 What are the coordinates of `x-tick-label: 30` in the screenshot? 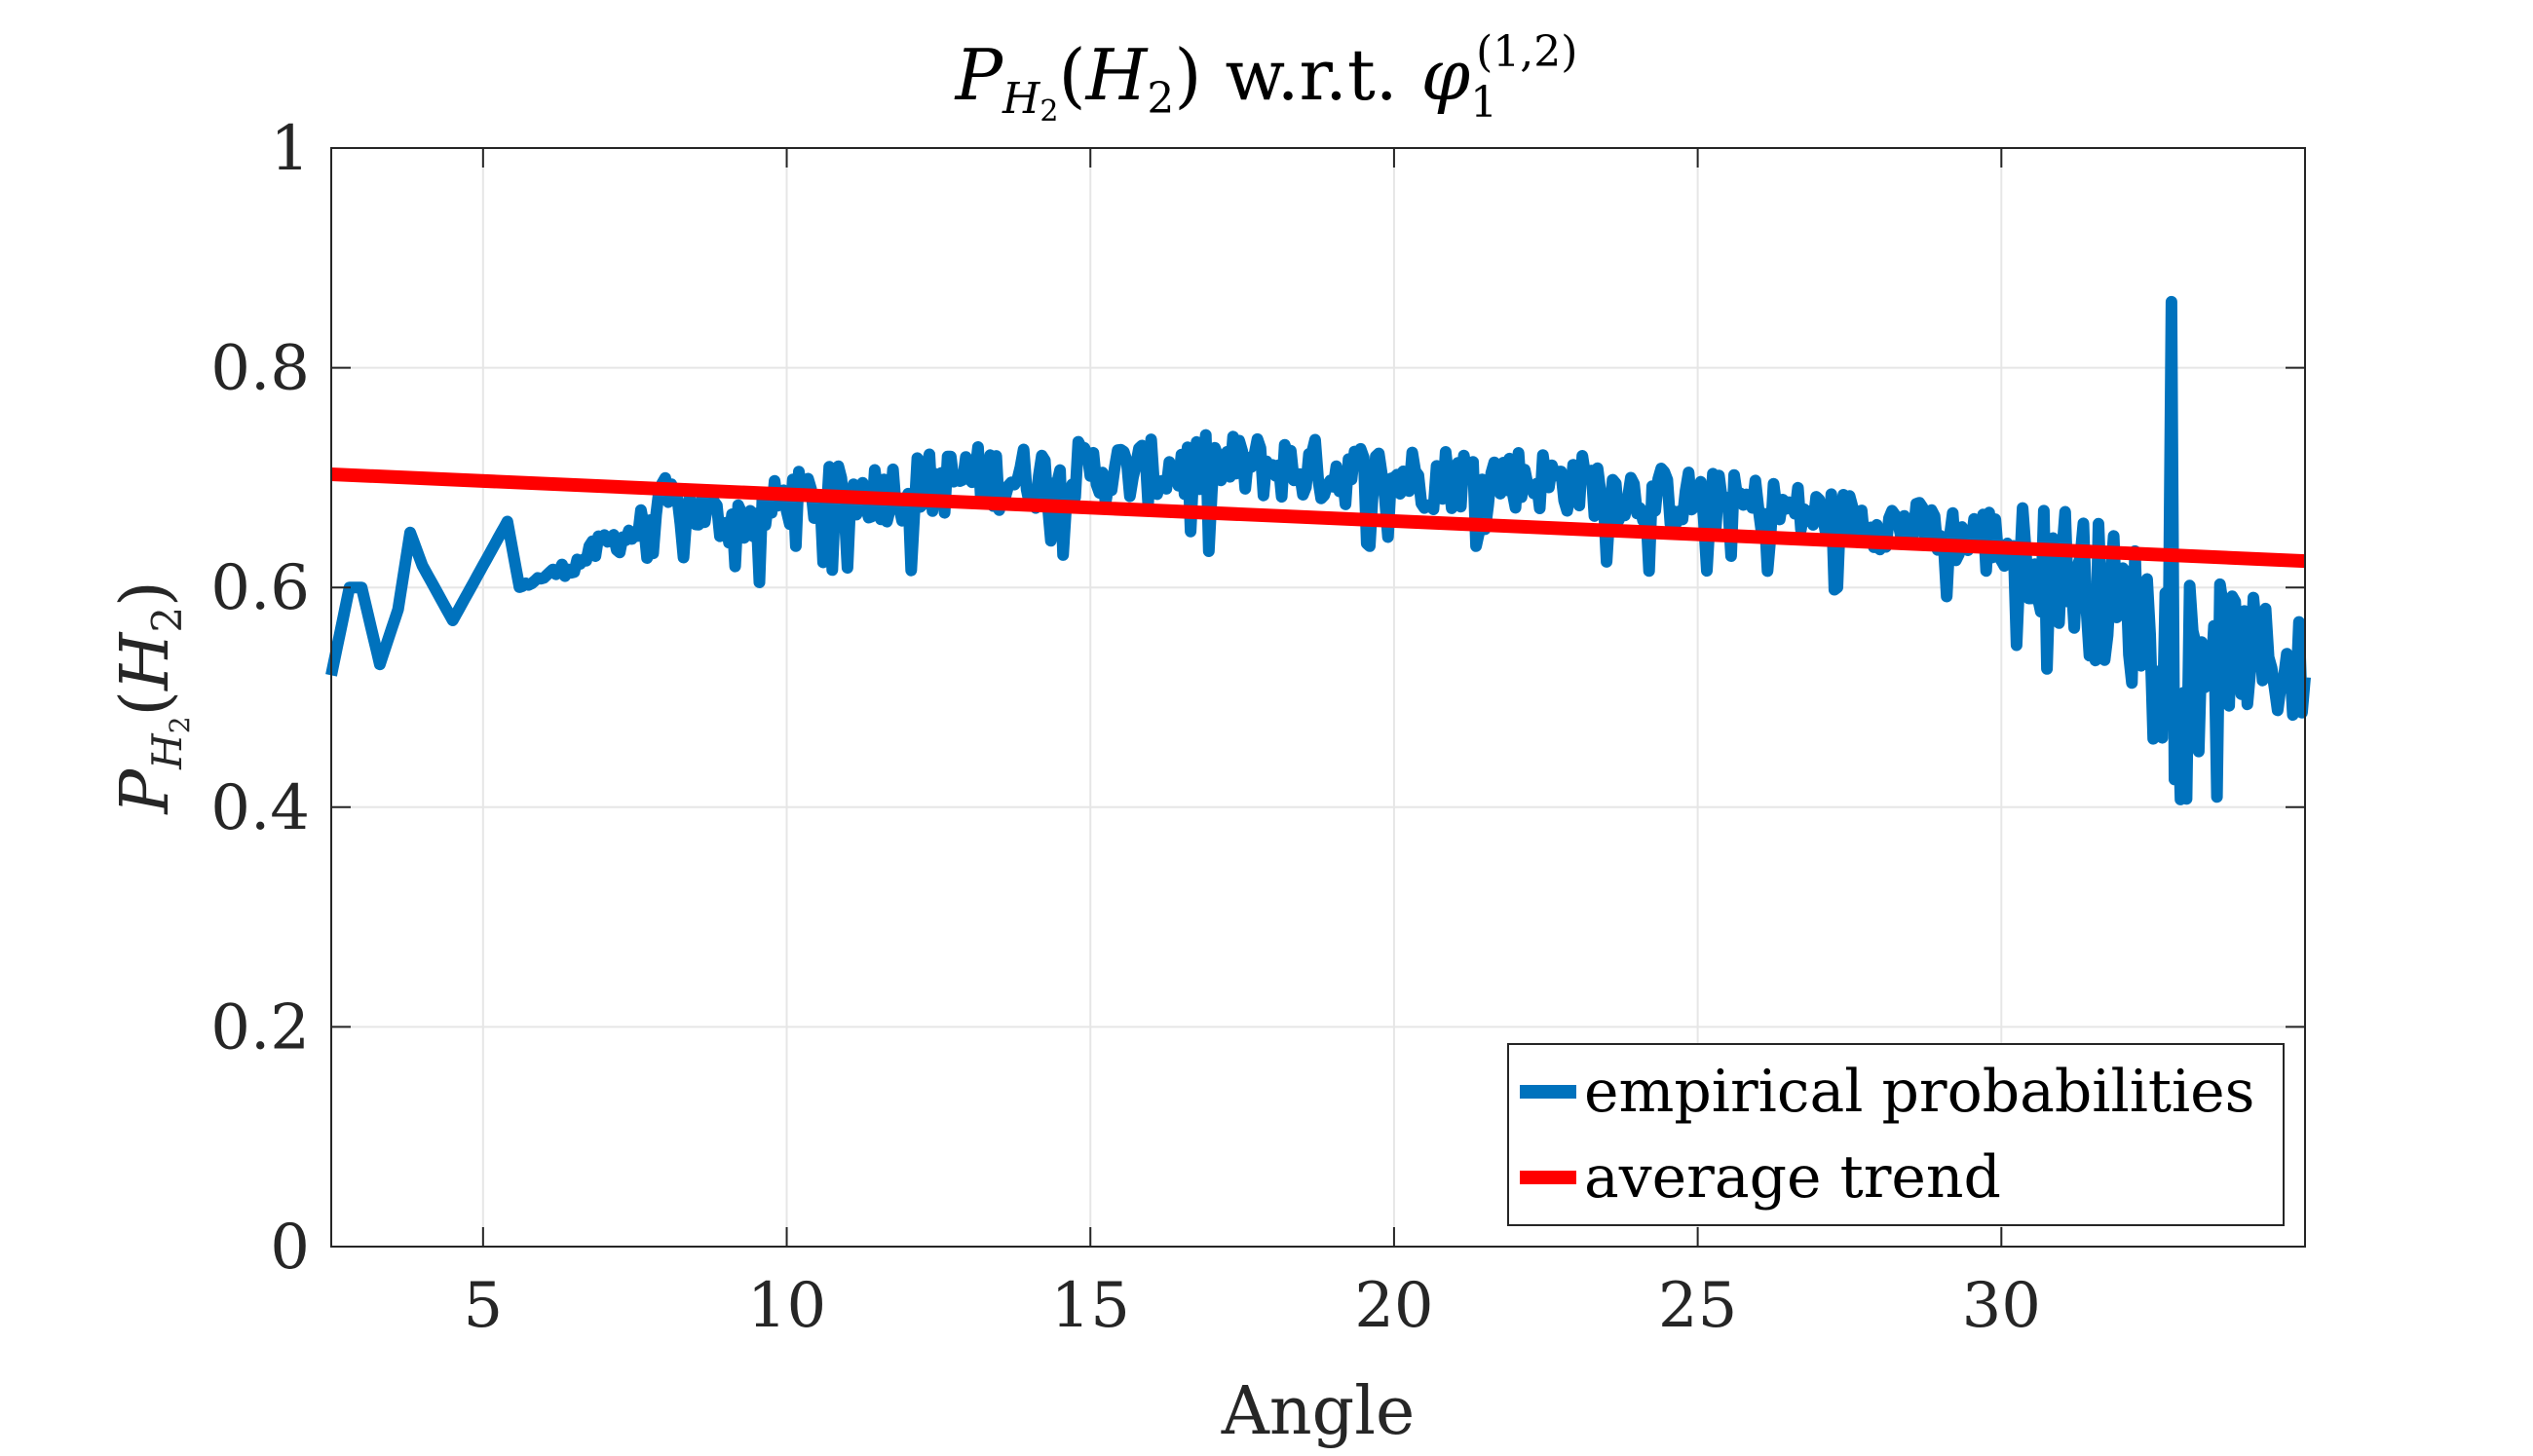 It's located at (2001, 1306).